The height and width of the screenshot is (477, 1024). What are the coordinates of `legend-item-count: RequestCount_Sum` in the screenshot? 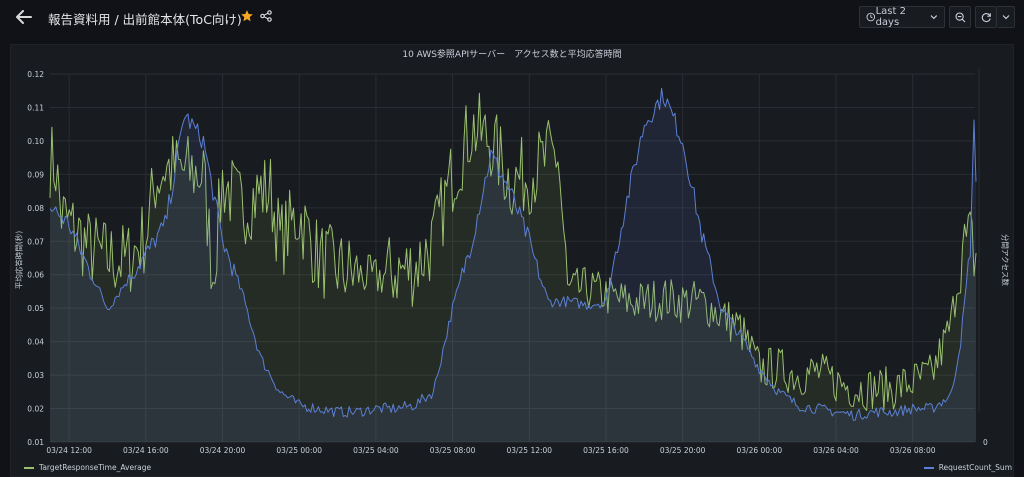 It's located at (967, 467).